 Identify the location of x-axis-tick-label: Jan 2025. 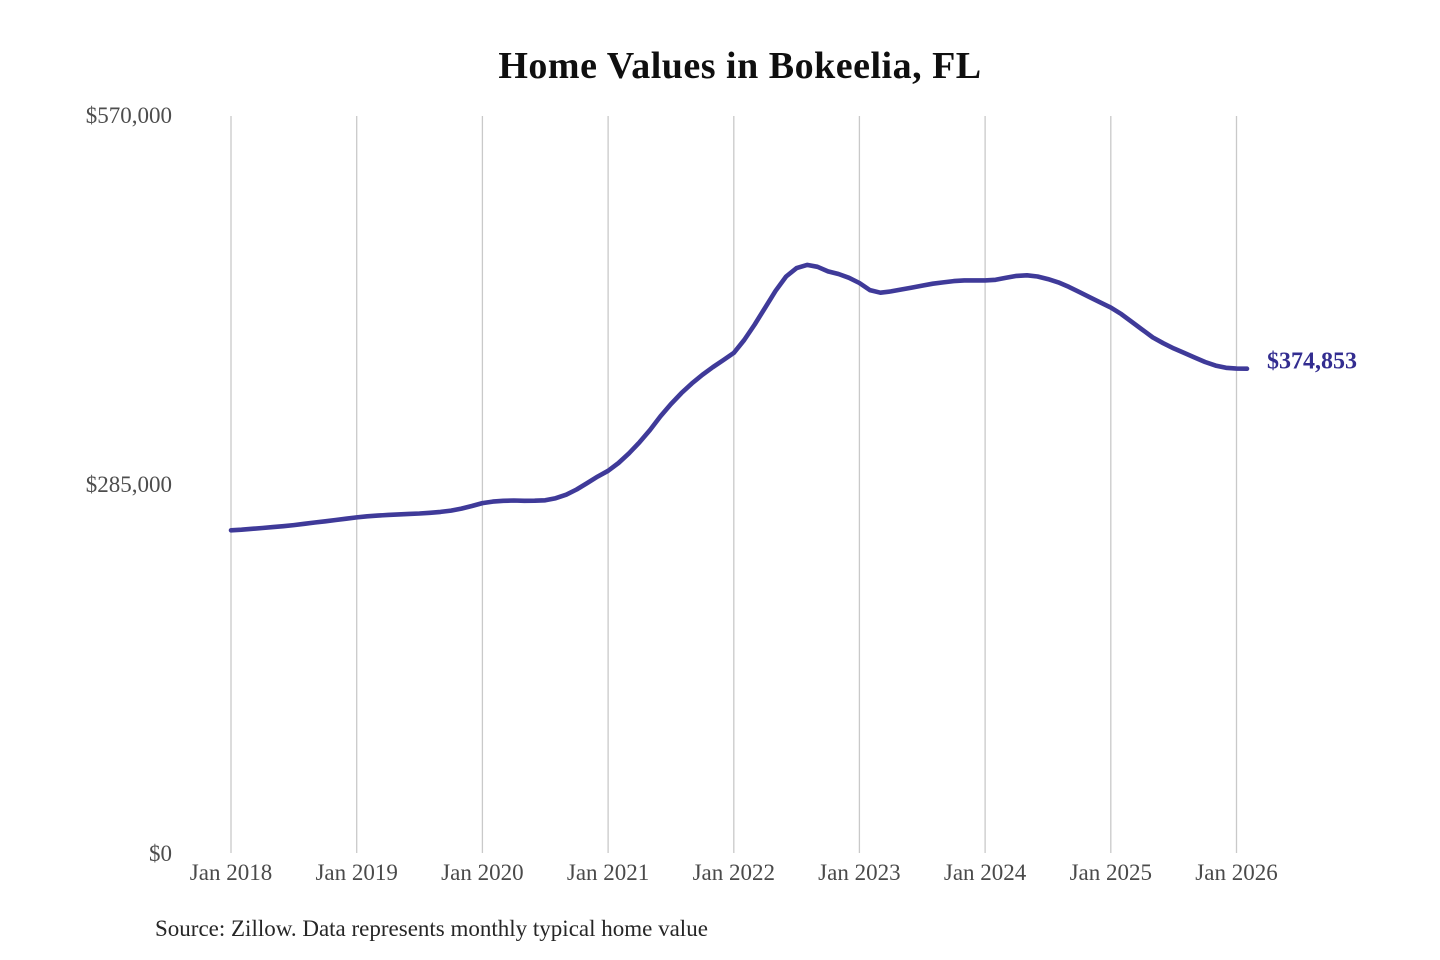
(1110, 872).